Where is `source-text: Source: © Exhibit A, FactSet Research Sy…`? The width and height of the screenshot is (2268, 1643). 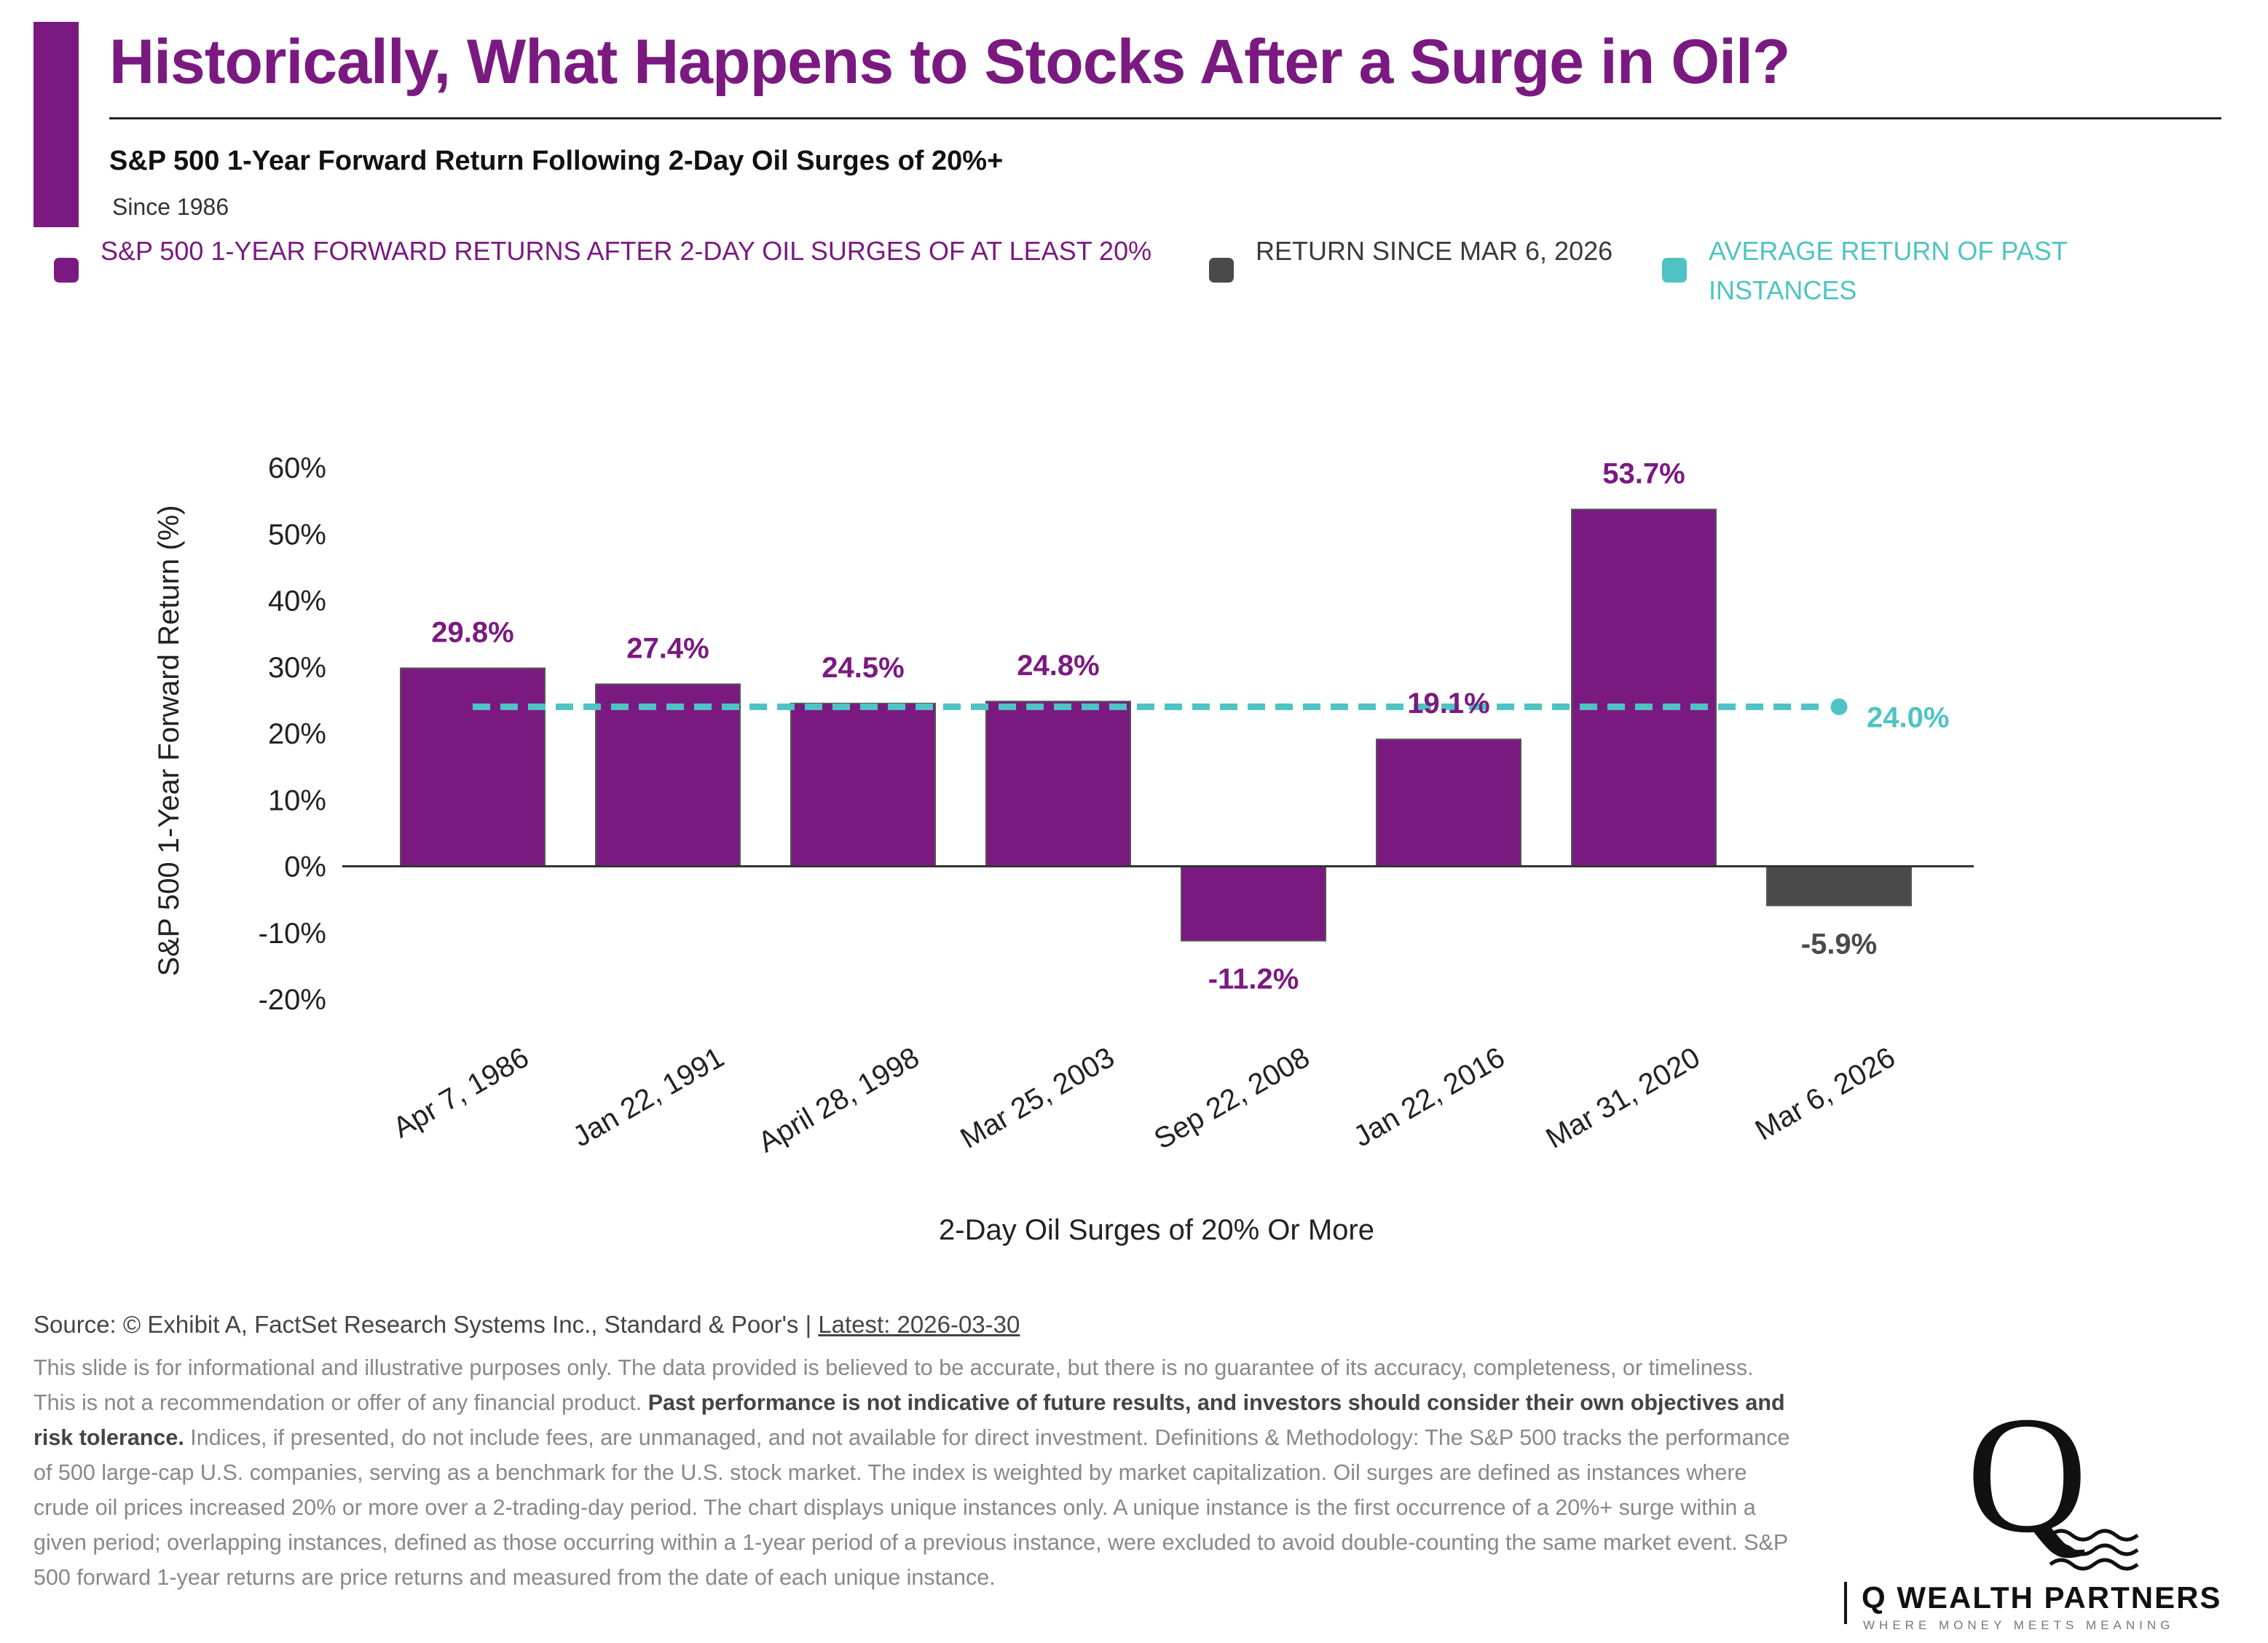
source-text: Source: © Exhibit A, FactSet Research Sy… is located at coordinates (426, 1324).